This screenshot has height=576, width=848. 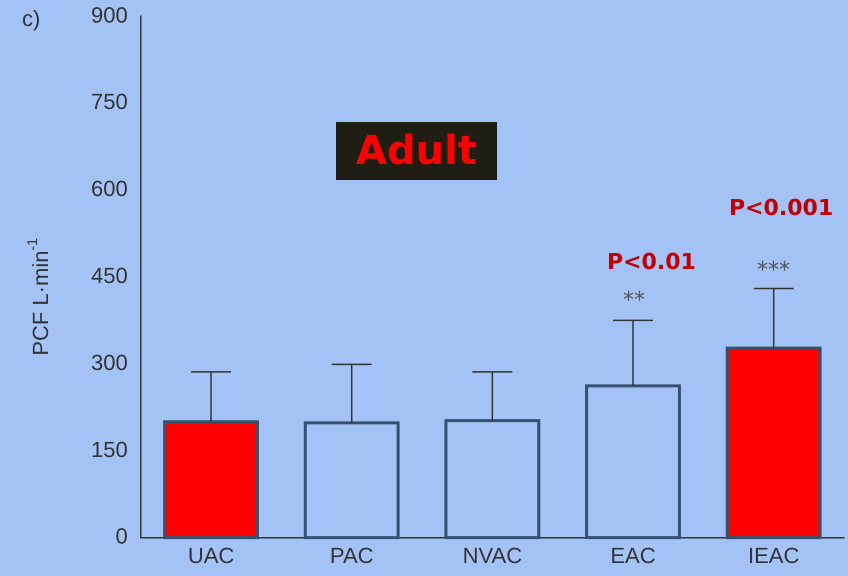 What do you see at coordinates (109, 362) in the screenshot?
I see `y-tick-label: 300` at bounding box center [109, 362].